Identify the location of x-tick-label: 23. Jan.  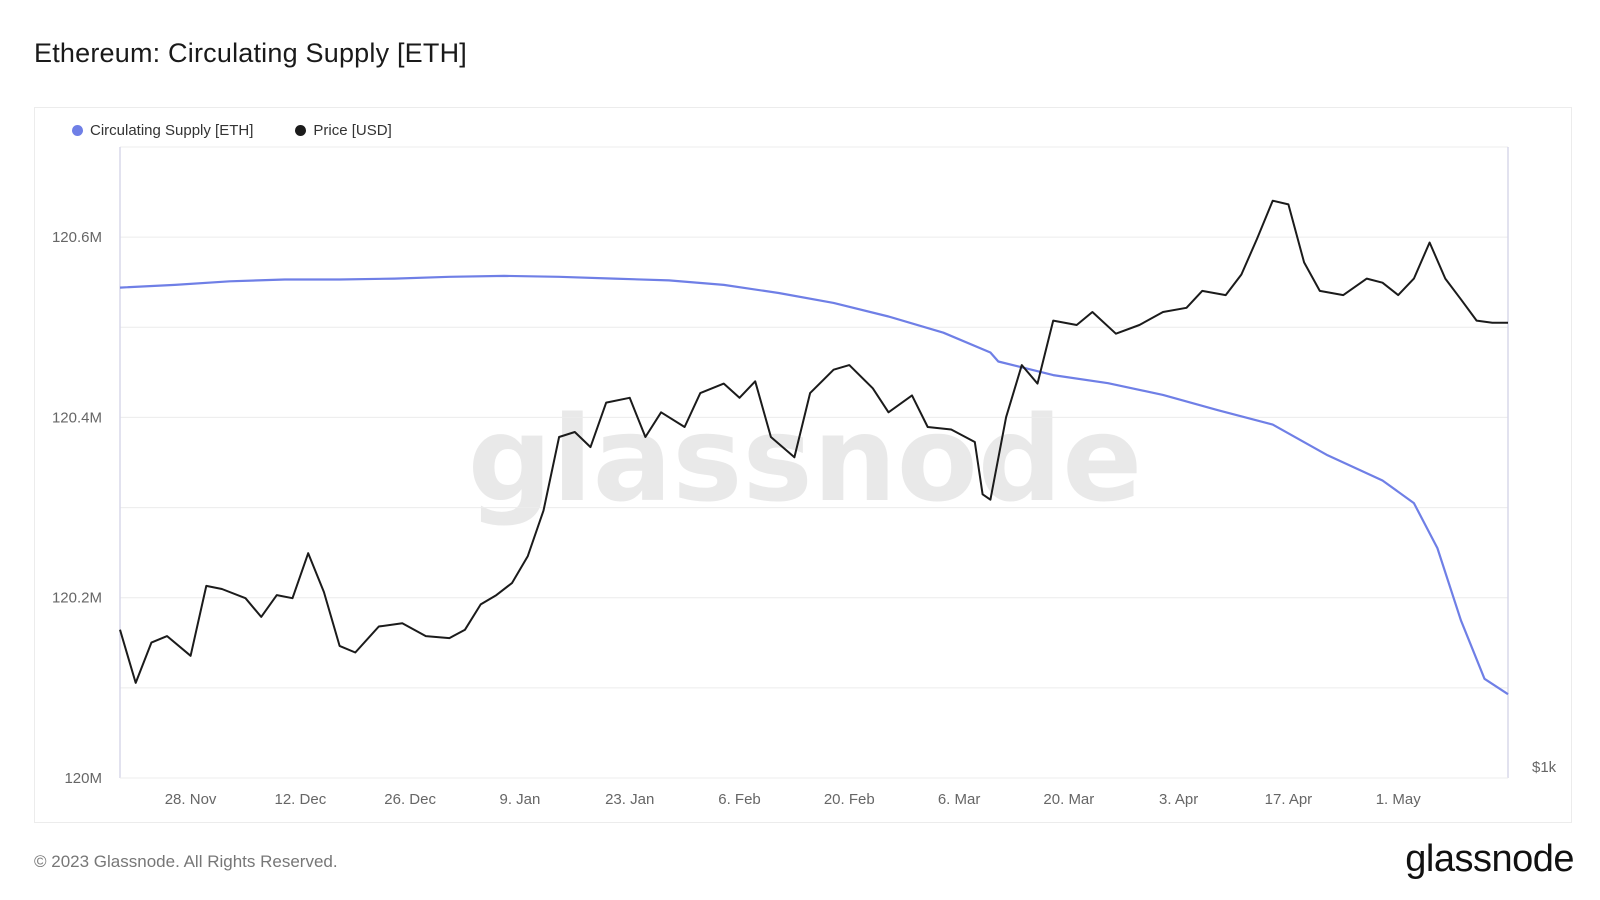
(629, 799).